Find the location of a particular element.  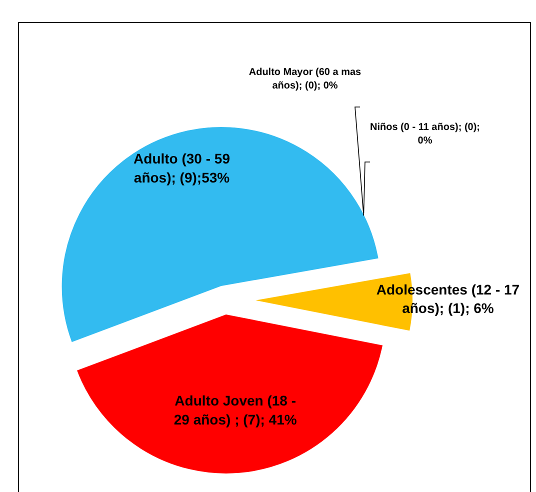

slice-label: Adulto (30 - 59 años); (9);53% is located at coordinates (182, 168).